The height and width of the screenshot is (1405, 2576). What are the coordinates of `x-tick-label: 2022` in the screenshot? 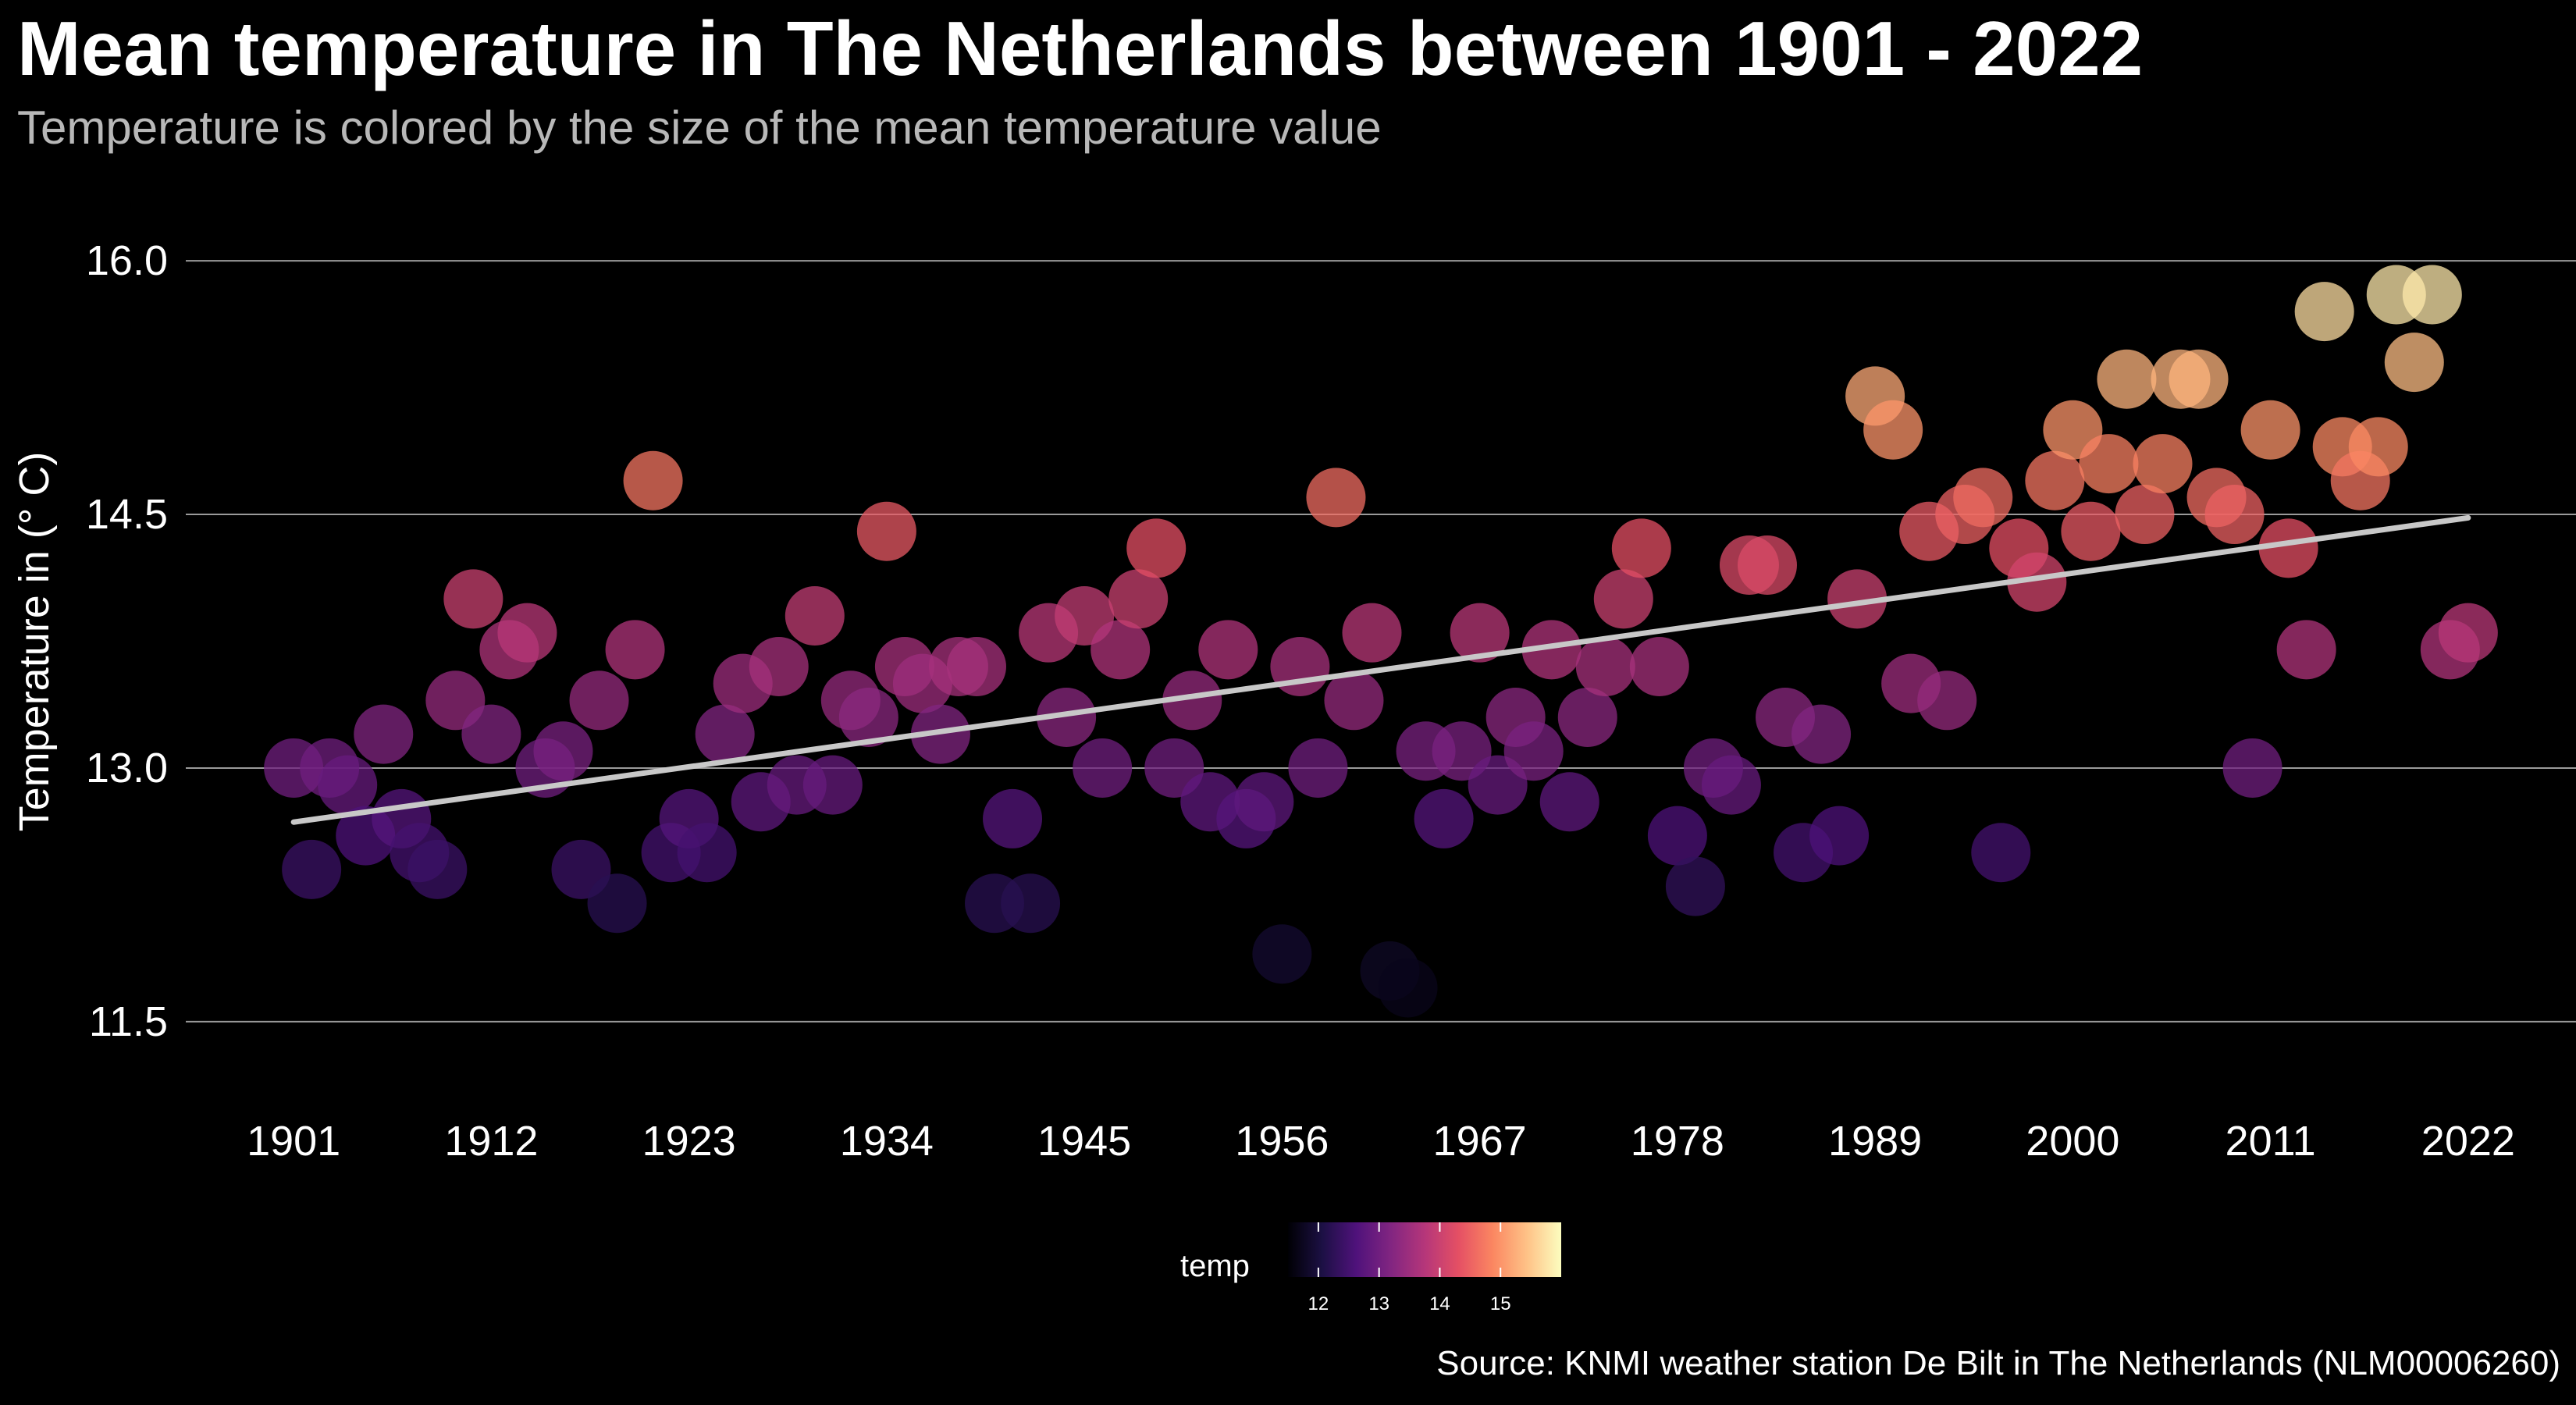 It's located at (2468, 1142).